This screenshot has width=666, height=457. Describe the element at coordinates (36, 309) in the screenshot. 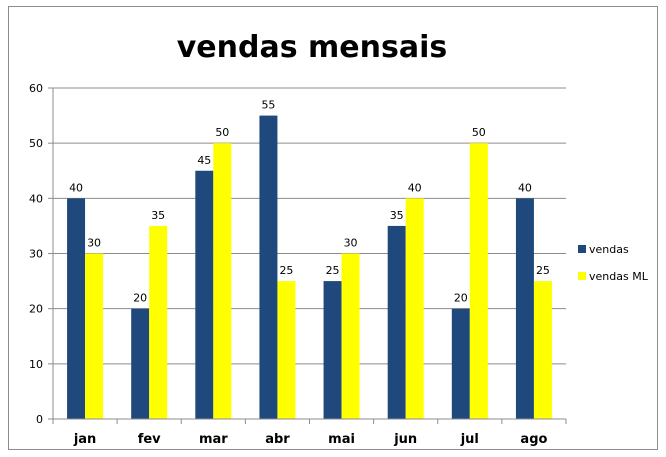

I see `y-tick-label: 20` at that location.